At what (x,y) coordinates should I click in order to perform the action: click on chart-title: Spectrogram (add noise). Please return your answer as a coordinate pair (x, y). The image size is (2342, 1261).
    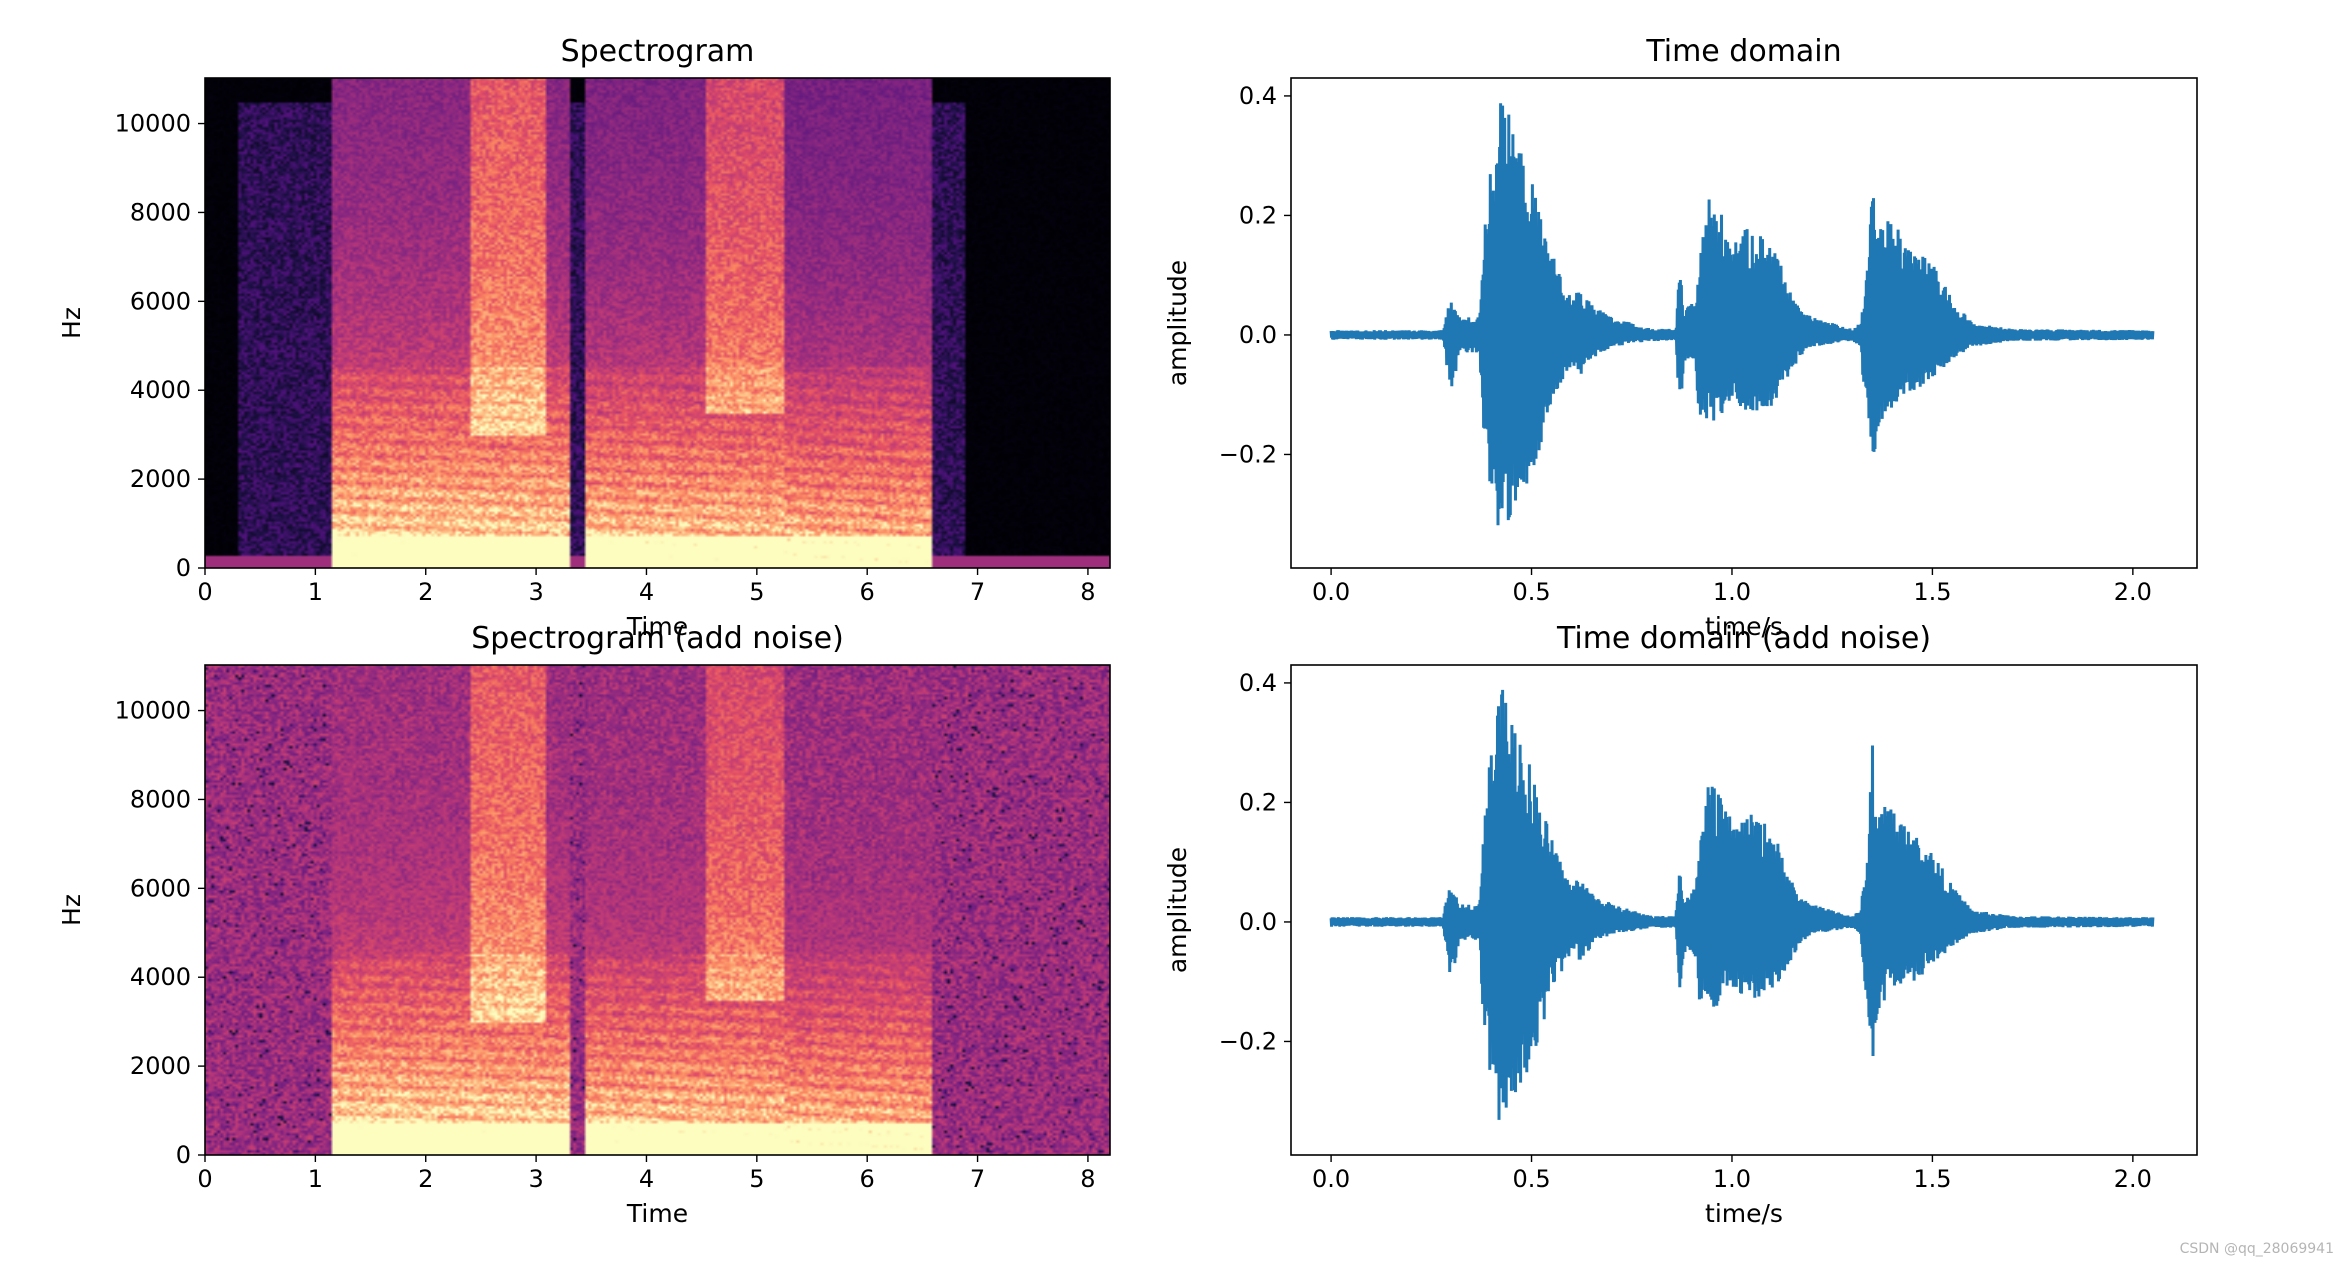
    Looking at the image, I should click on (657, 638).